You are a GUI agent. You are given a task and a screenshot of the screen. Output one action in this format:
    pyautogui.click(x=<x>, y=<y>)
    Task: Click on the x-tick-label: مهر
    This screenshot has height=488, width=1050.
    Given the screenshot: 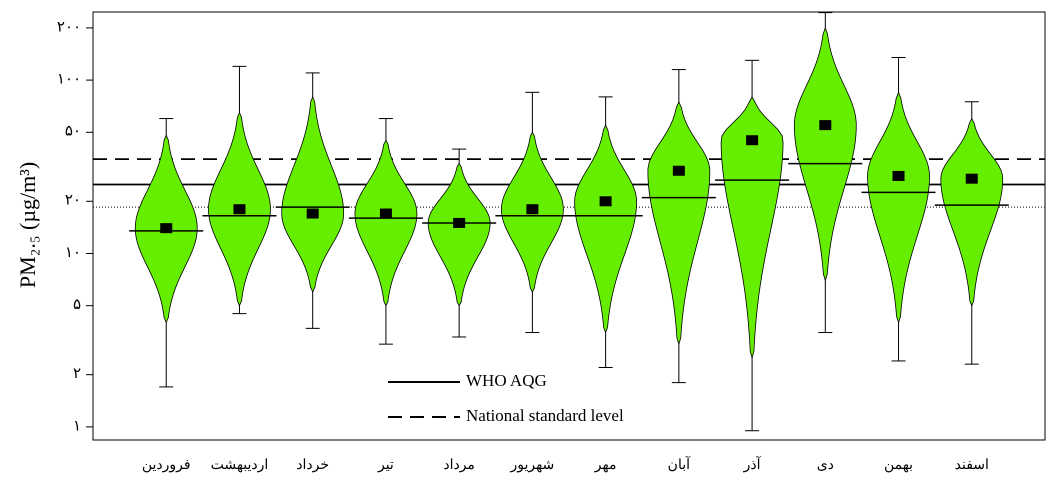 What is the action you would take?
    pyautogui.click(x=605, y=465)
    